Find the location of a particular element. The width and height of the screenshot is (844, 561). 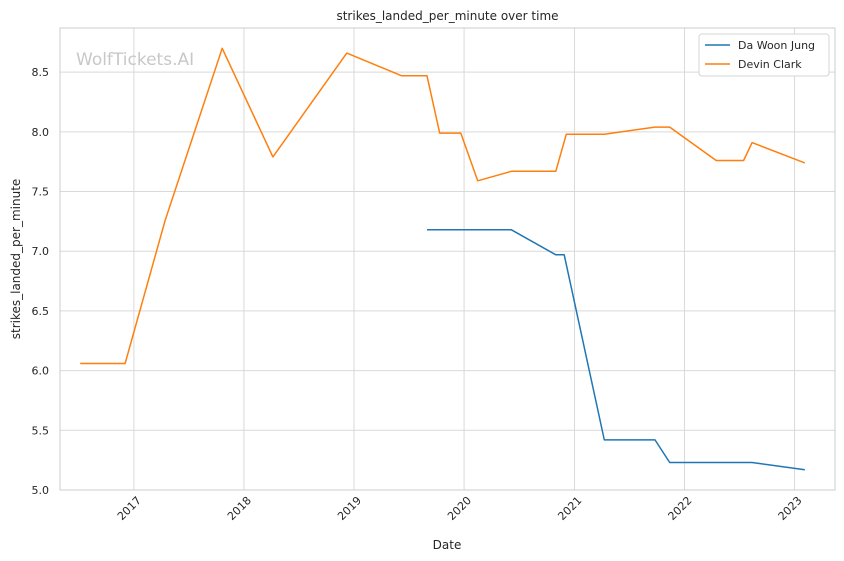

y-tick-label: 6.5 is located at coordinates (41, 311).